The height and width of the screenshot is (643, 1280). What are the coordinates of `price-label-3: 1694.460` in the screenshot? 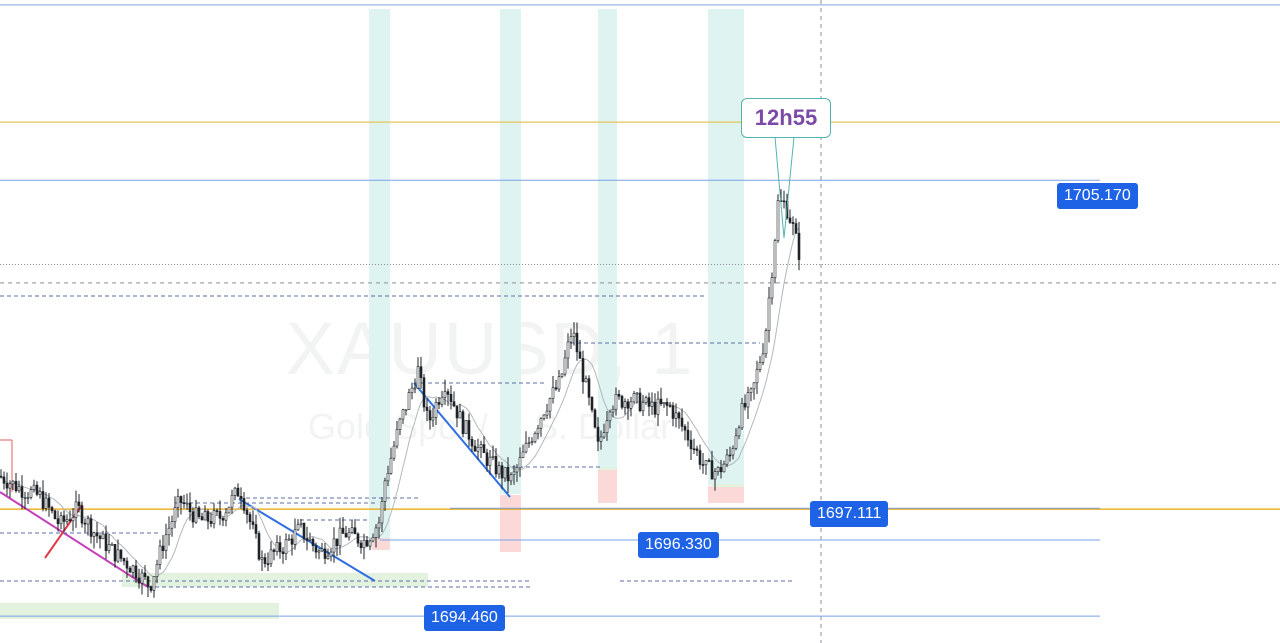 It's located at (464, 618).